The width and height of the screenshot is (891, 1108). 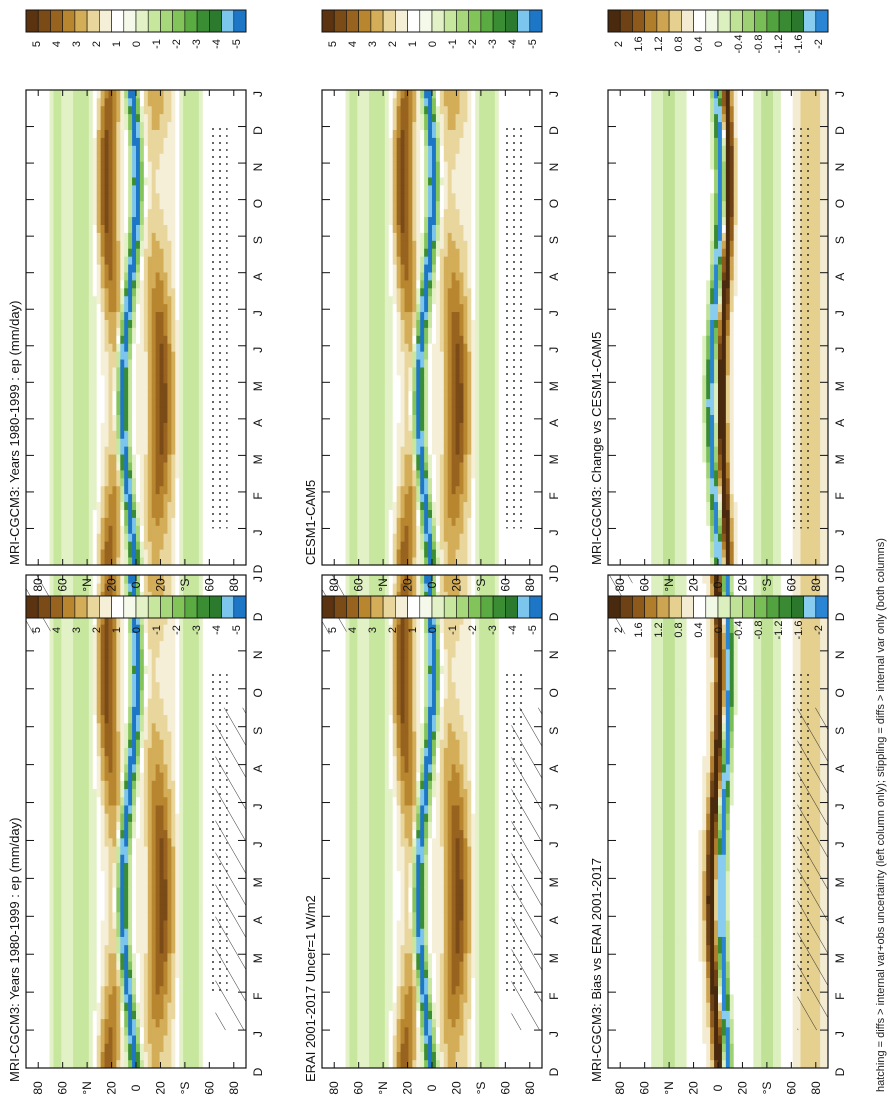 I want to click on month-label: J, so click(x=258, y=579).